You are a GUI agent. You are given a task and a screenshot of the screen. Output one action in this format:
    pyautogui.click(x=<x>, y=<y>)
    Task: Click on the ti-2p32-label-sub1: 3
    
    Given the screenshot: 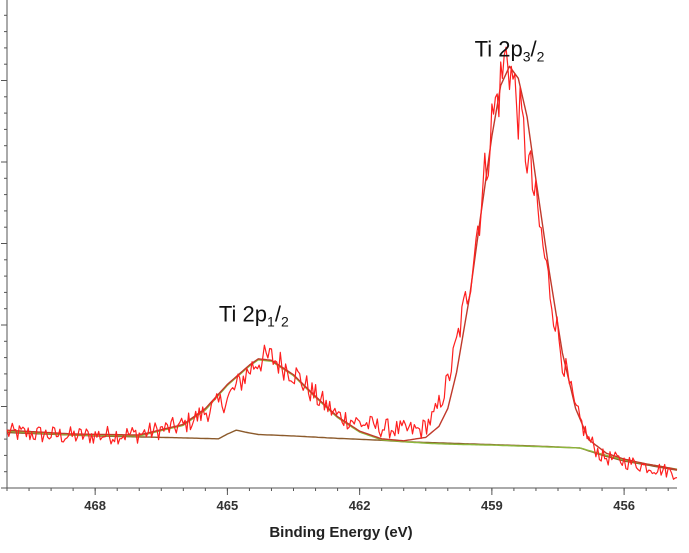 What is the action you would take?
    pyautogui.click(x=527, y=57)
    